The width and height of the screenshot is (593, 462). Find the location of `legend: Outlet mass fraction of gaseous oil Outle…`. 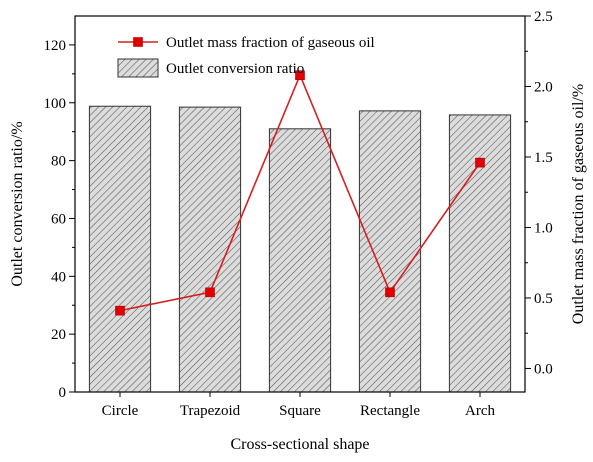

legend: Outlet mass fraction of gaseous oil Outle… is located at coordinates (246, 56).